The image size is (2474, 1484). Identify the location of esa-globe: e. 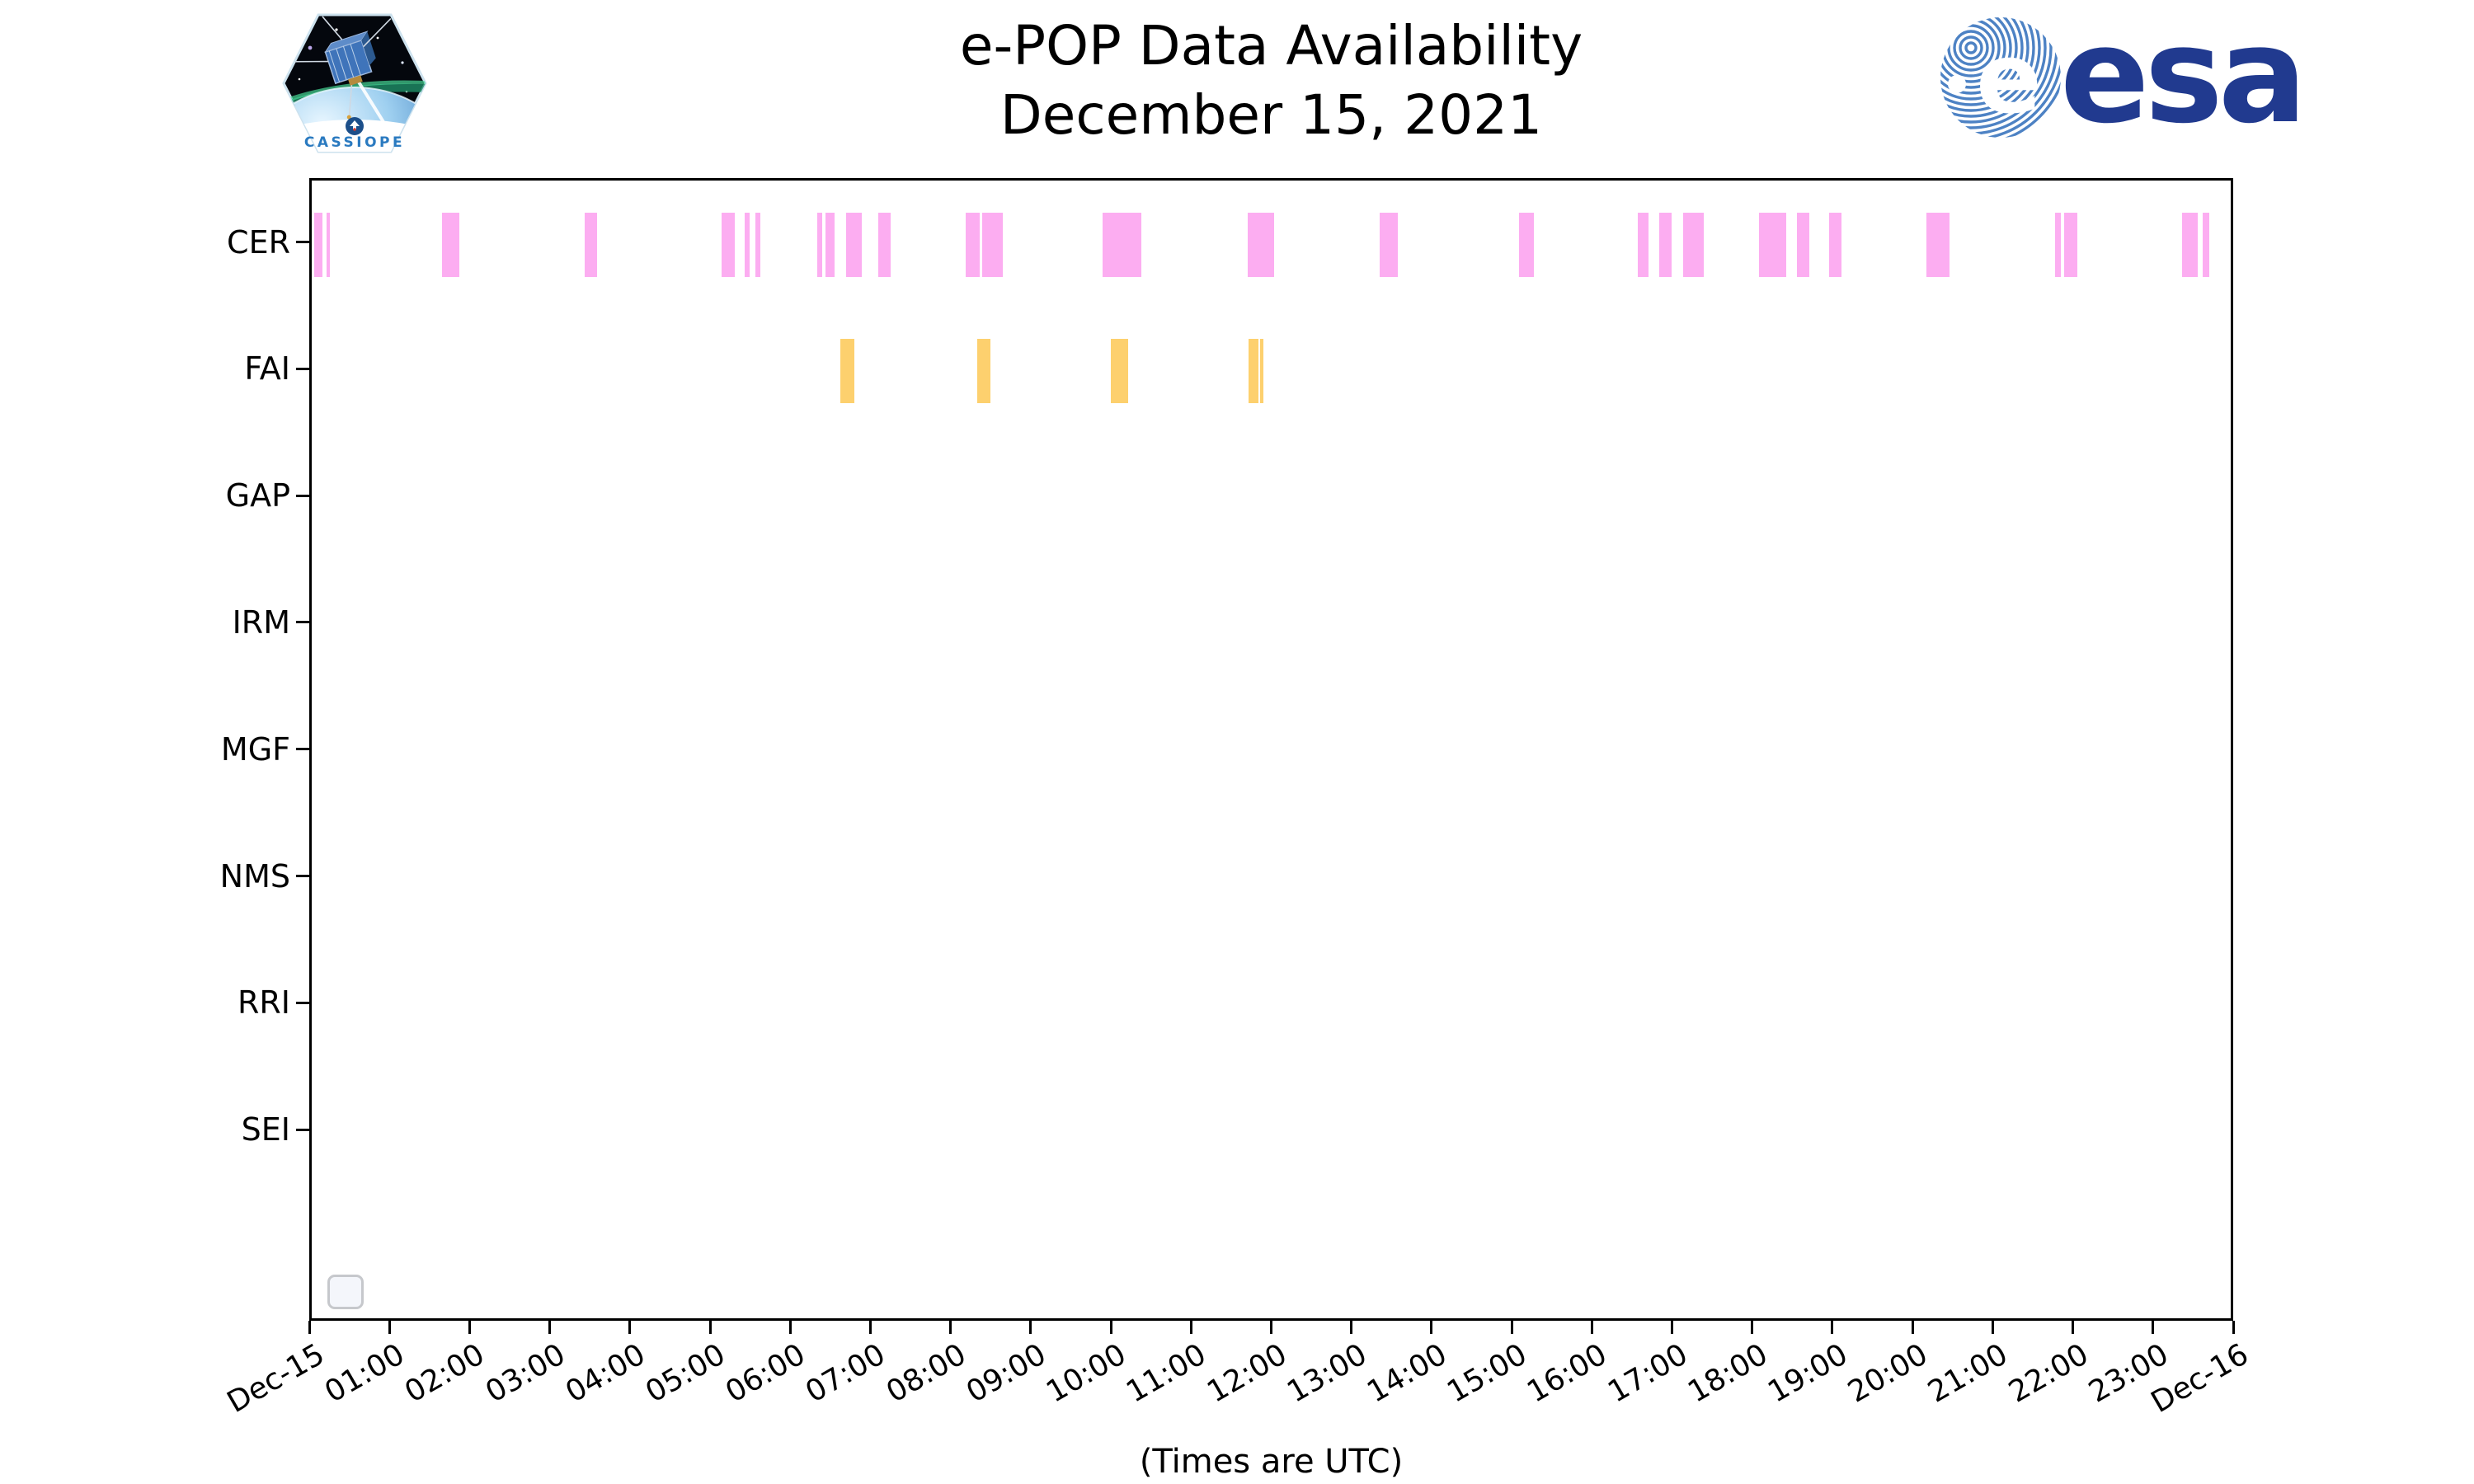
(2000, 77).